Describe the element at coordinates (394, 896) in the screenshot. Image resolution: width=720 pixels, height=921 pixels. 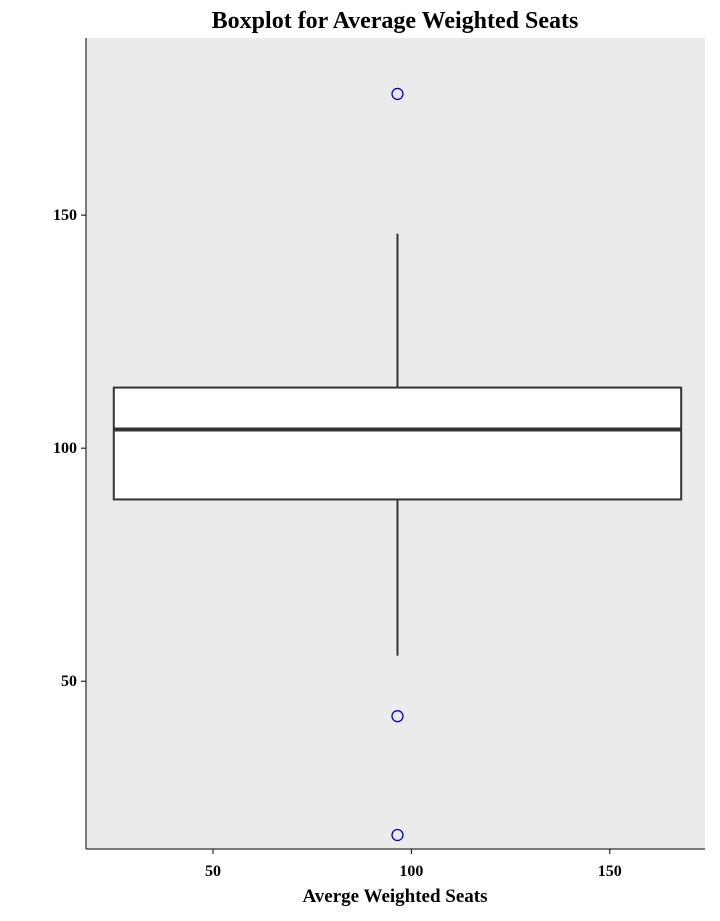
I see `x-axis-title: Averge Weighted Seats` at that location.